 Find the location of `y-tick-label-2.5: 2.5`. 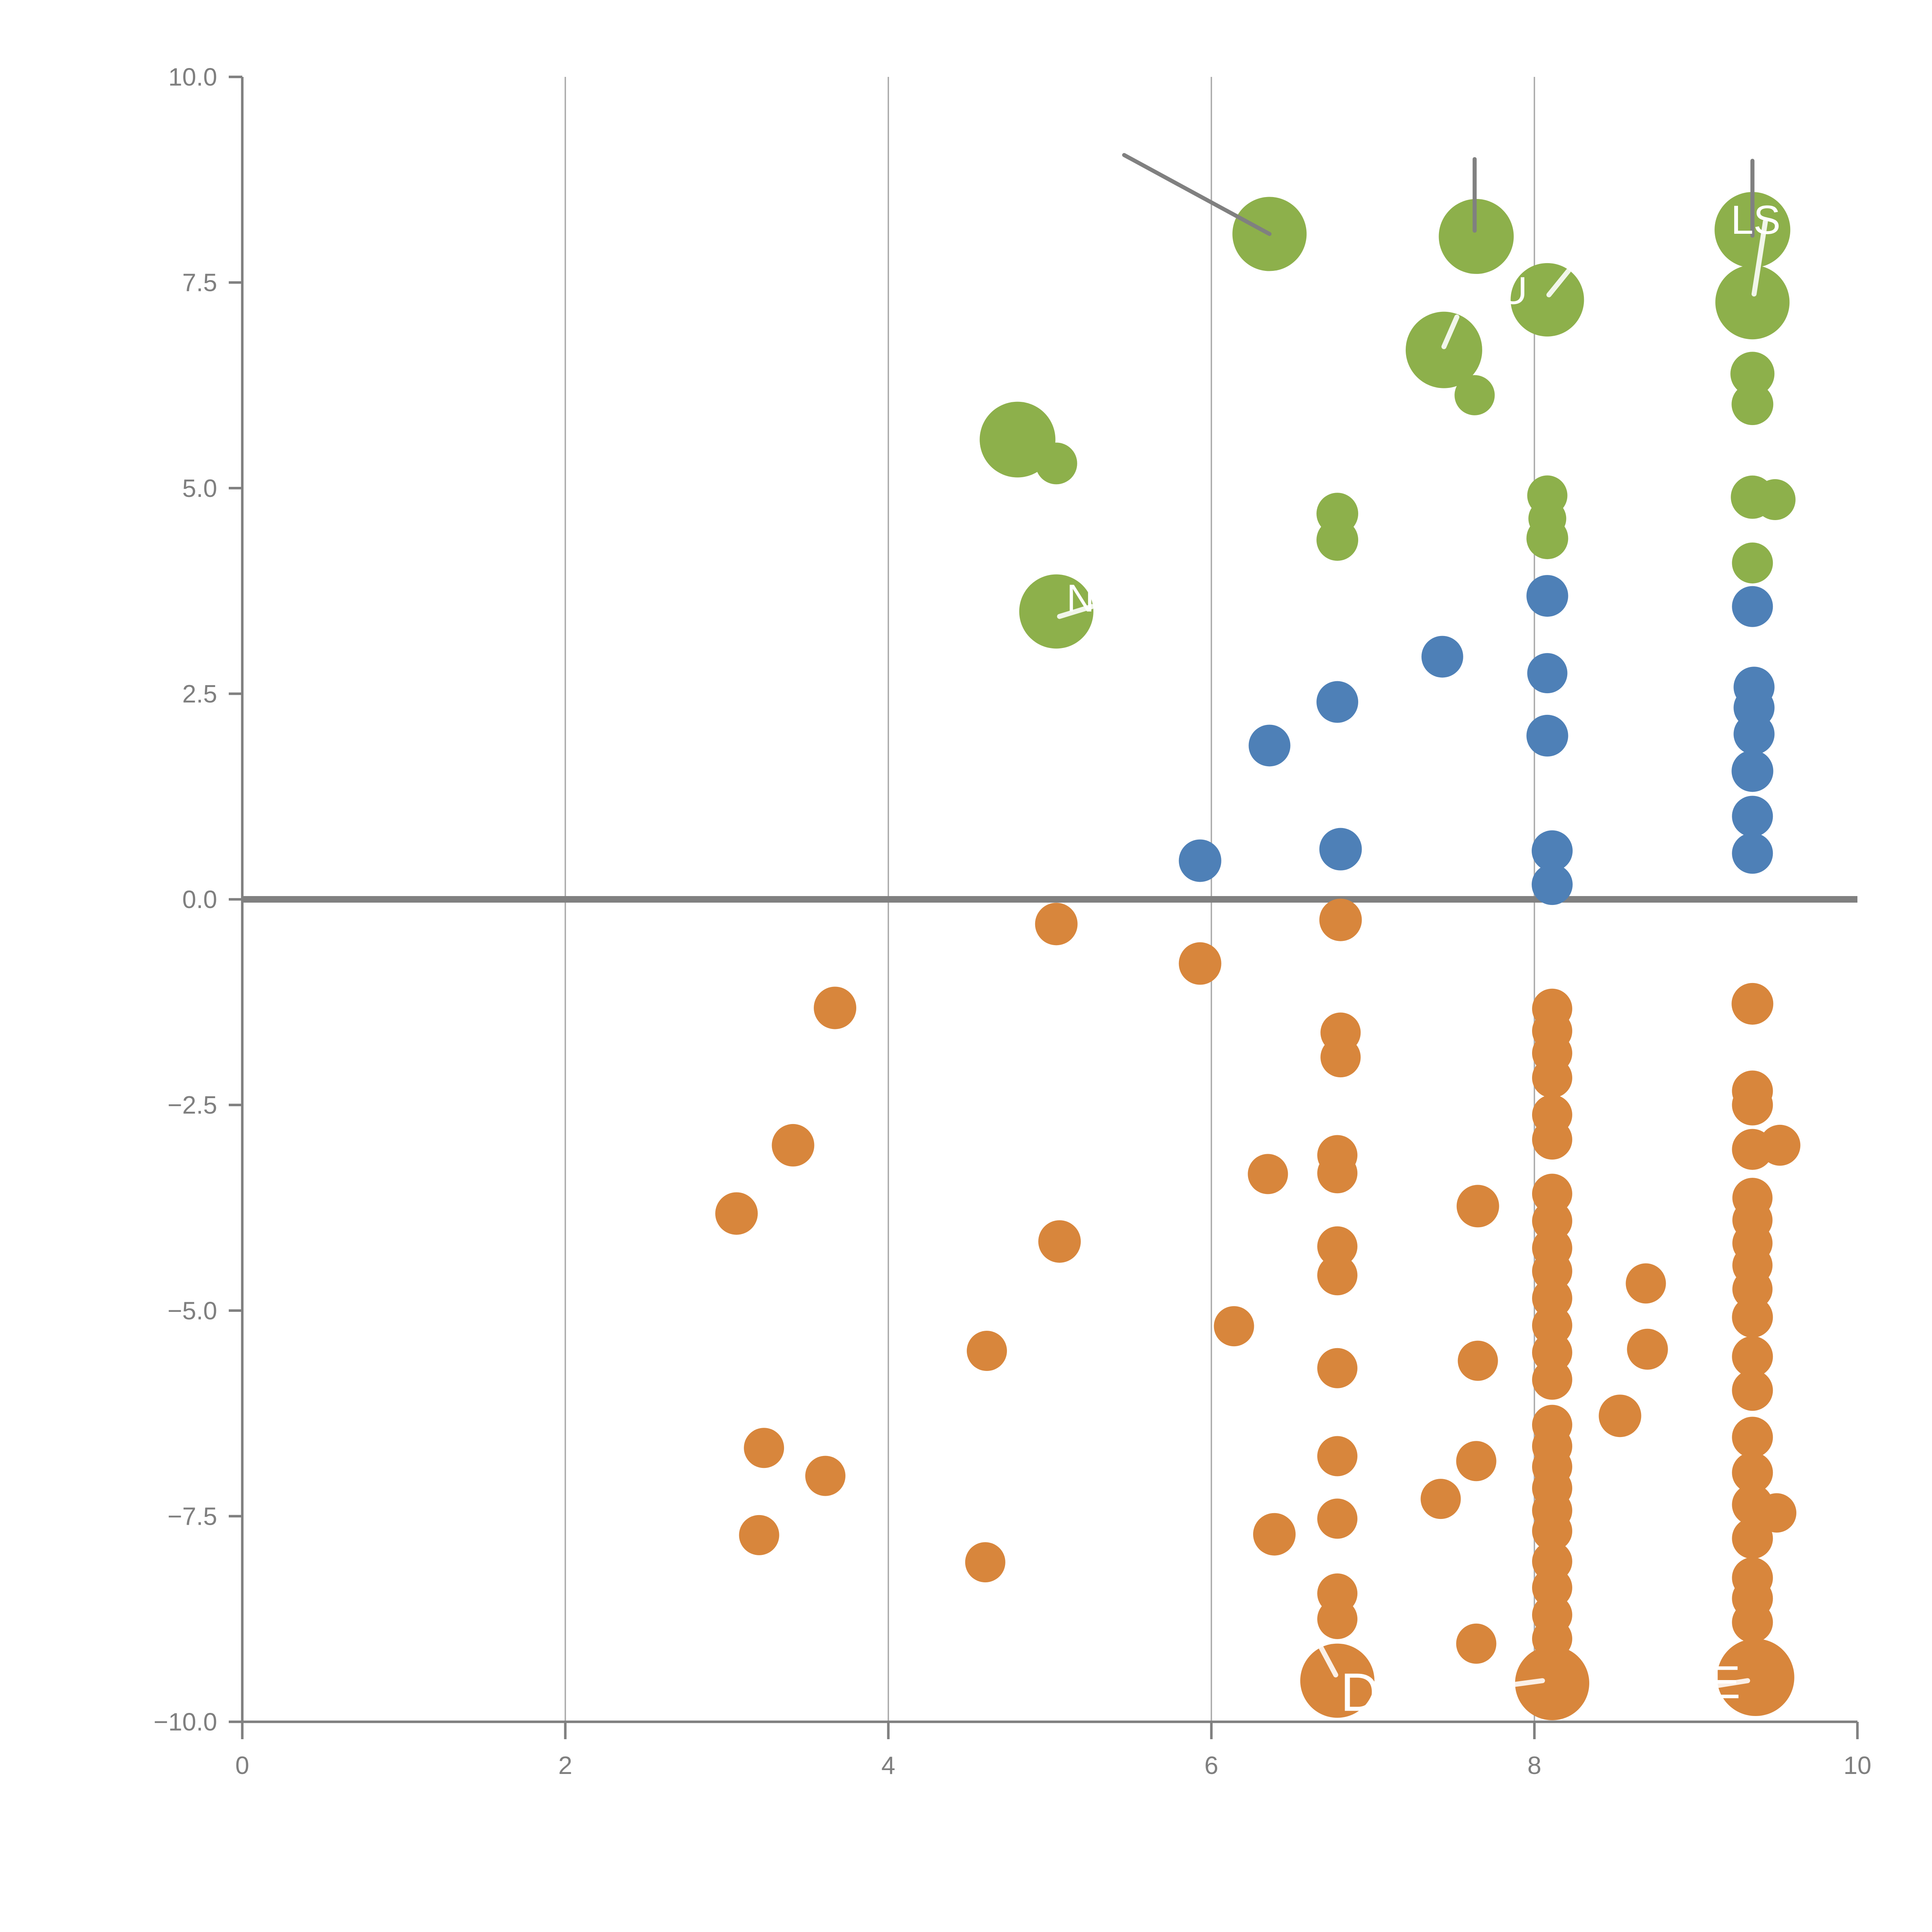

y-tick-label-2.5: 2.5 is located at coordinates (200, 694).